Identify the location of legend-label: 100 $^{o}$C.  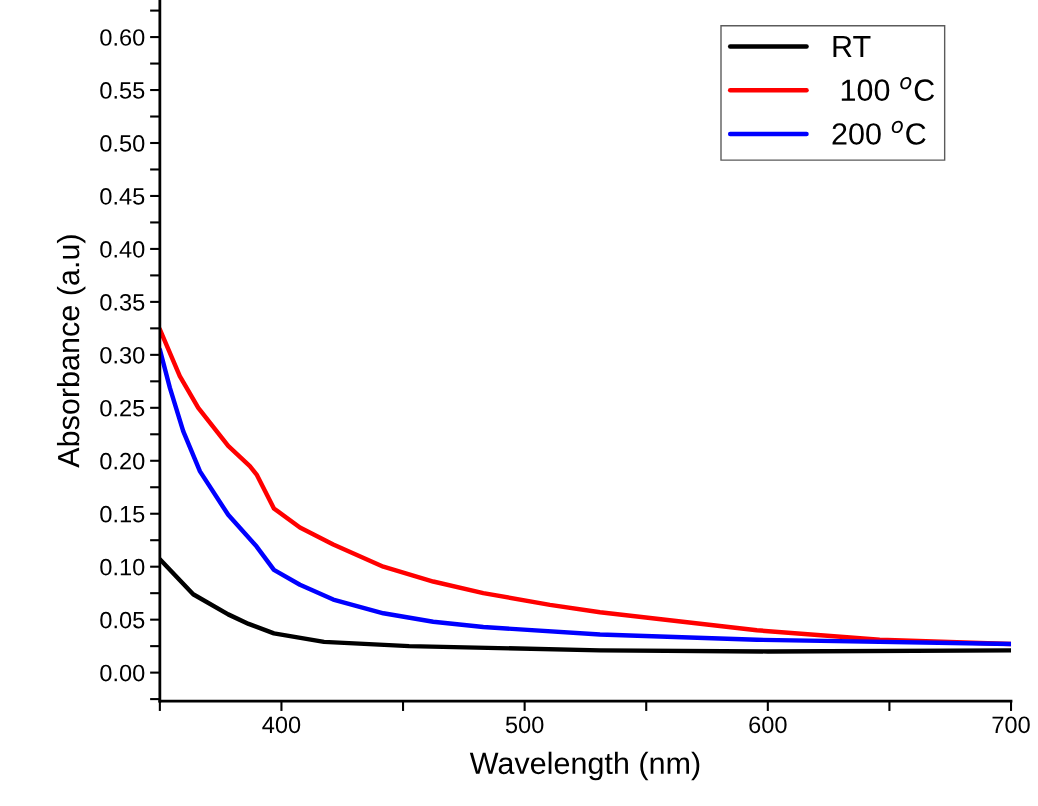
(888, 89).